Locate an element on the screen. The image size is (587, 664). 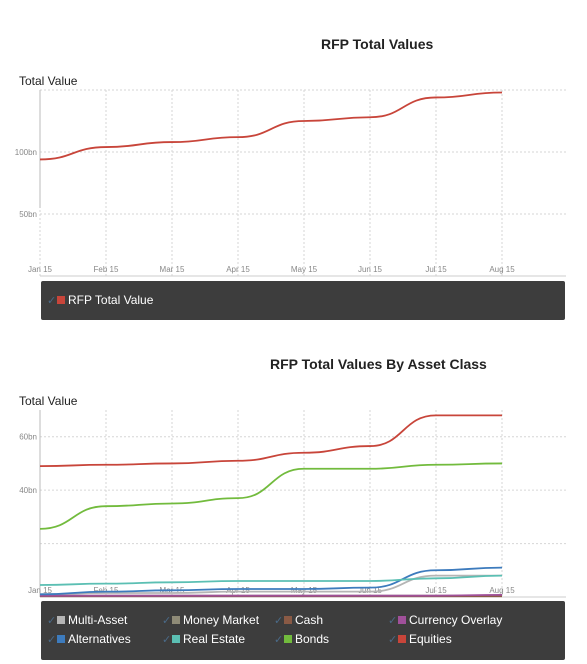
legend-label: Multi-Asset is located at coordinates (98, 620).